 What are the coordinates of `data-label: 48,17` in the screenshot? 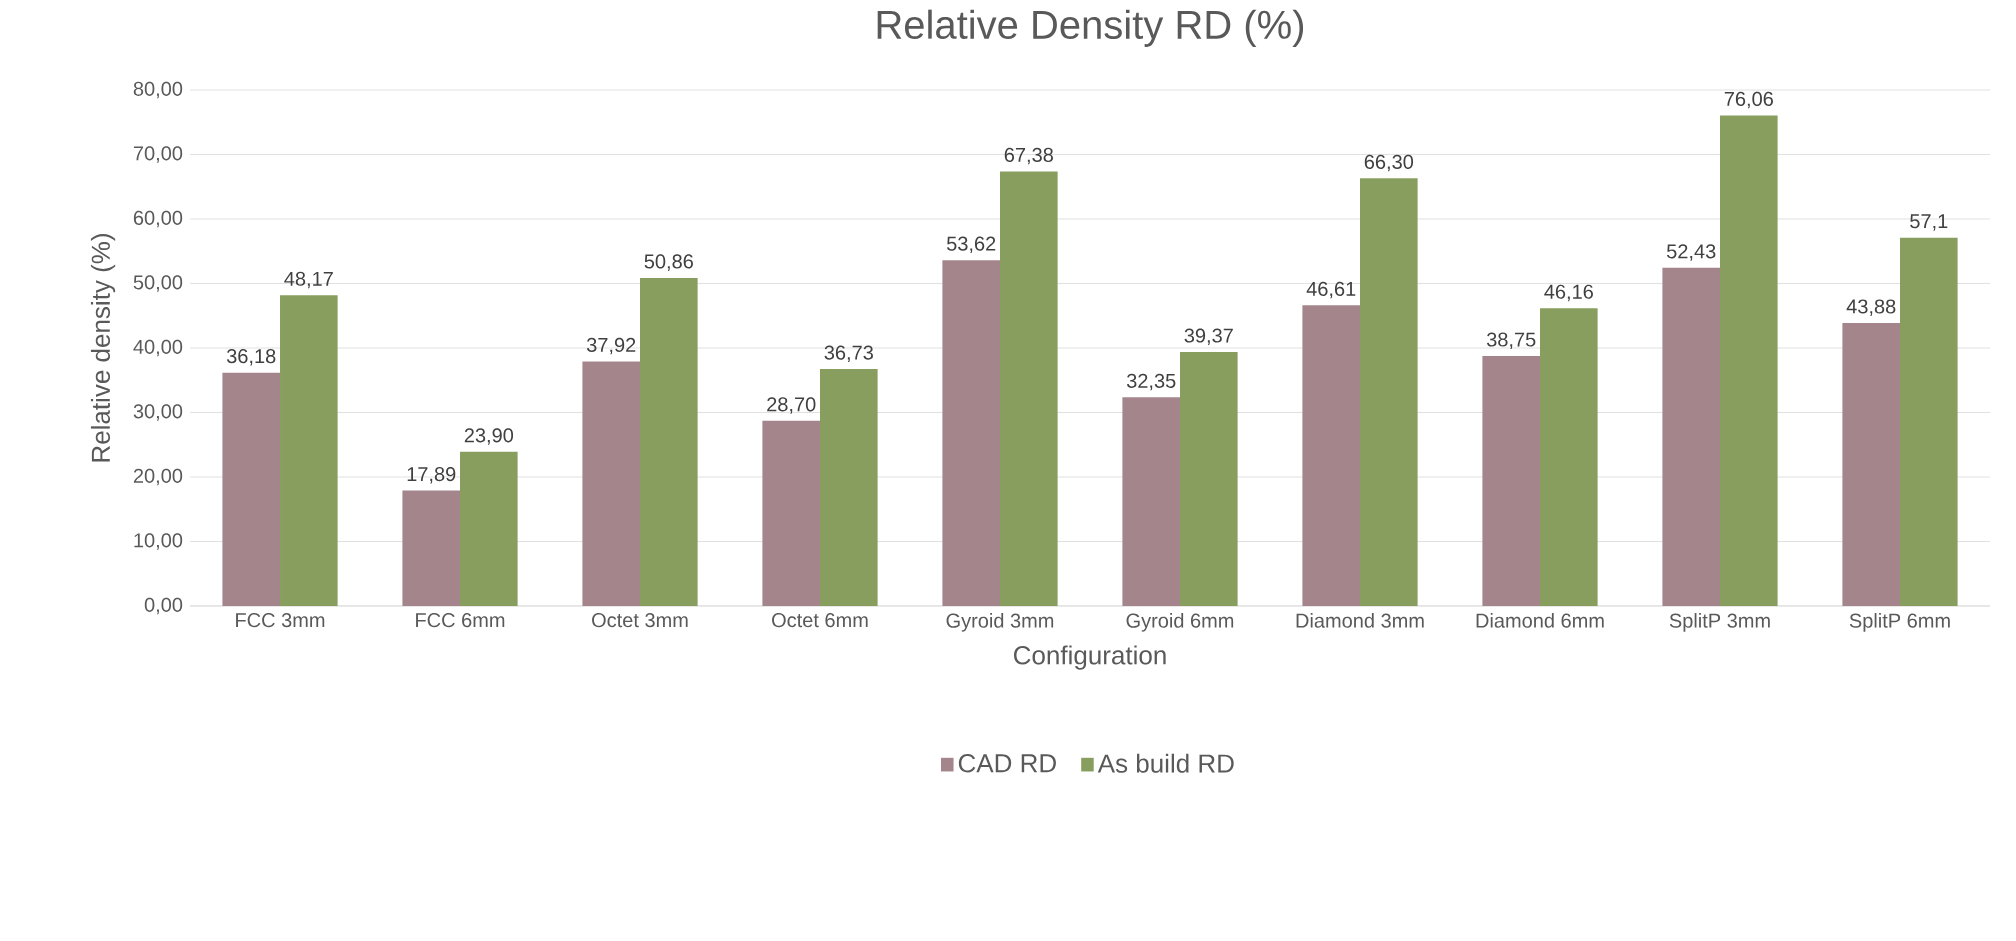 It's located at (308, 280).